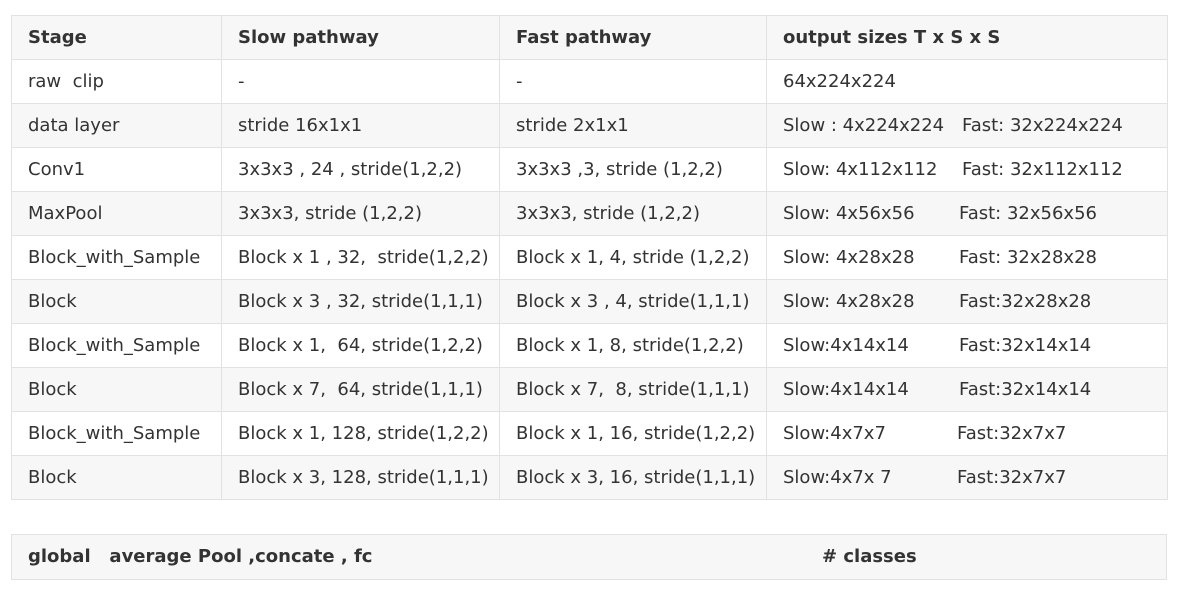 The width and height of the screenshot is (1181, 594). What do you see at coordinates (360, 477) in the screenshot?
I see `slow-pathway-cell: Block x 3, 128, stride(1,1,1)` at bounding box center [360, 477].